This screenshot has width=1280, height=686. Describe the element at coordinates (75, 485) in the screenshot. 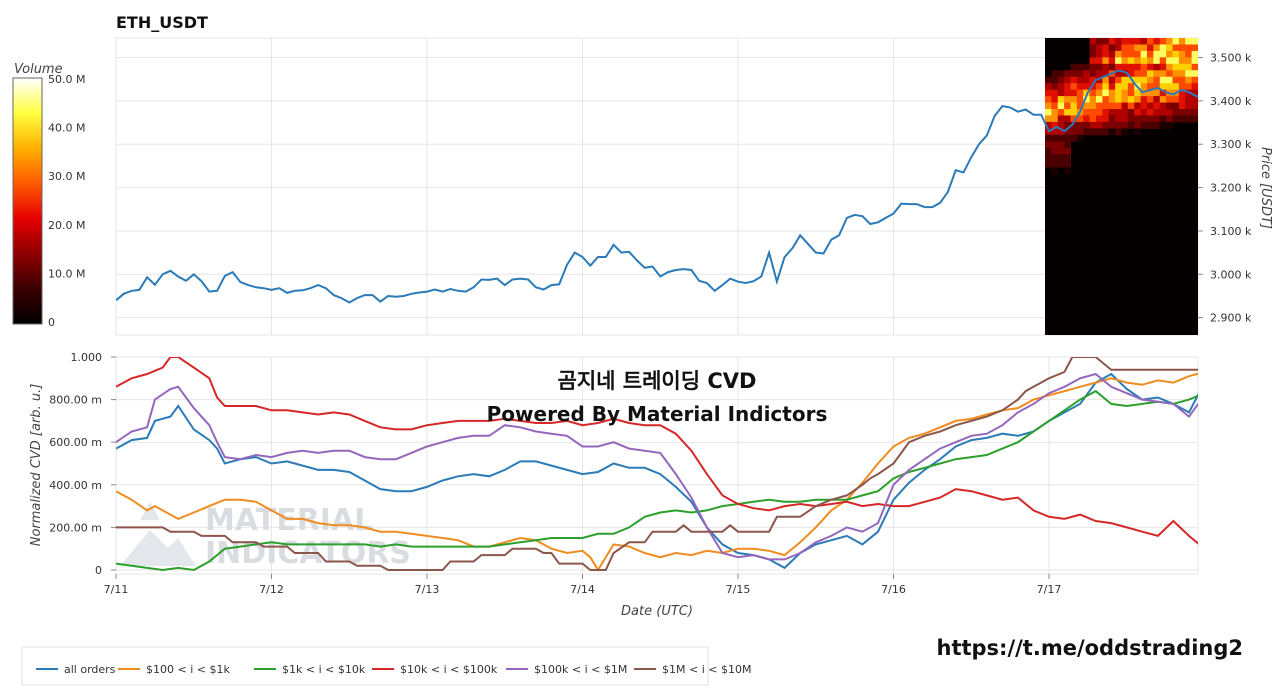

I see `cvd-tick-label: 400.00 m` at that location.